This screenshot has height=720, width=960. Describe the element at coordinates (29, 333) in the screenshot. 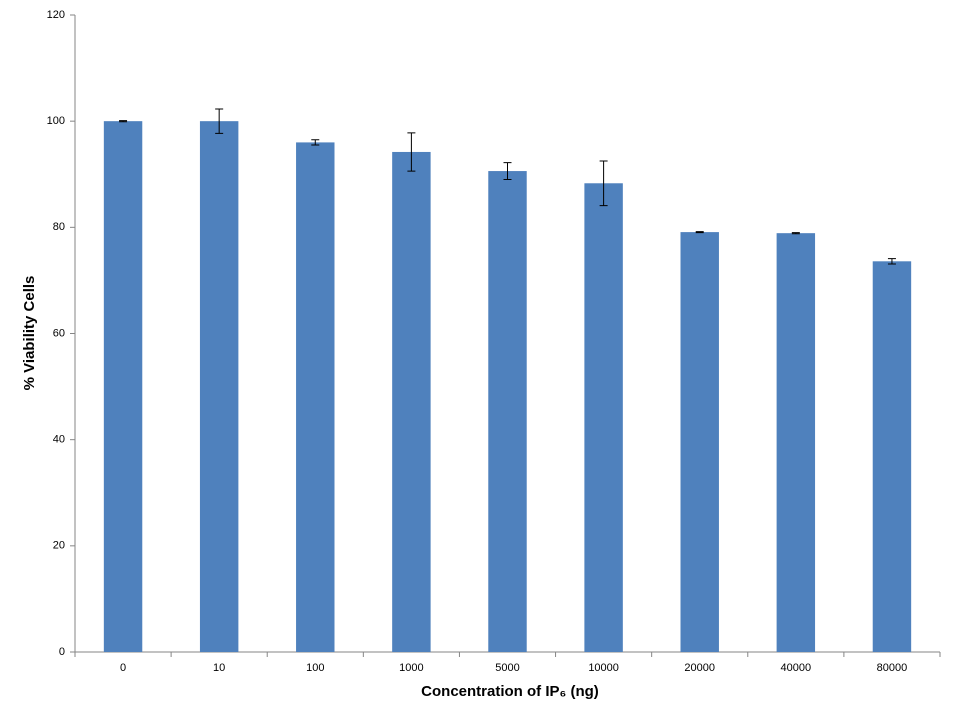

I see `y-axis-title: % Viability Cells` at that location.